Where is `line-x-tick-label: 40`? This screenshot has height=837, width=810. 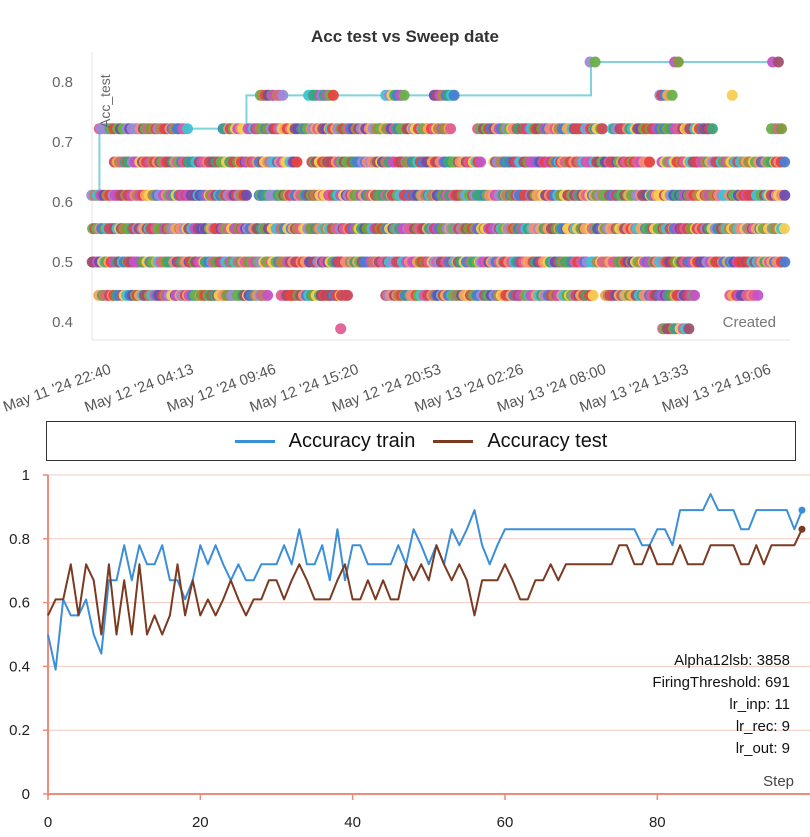
line-x-tick-label: 40 is located at coordinates (352, 822).